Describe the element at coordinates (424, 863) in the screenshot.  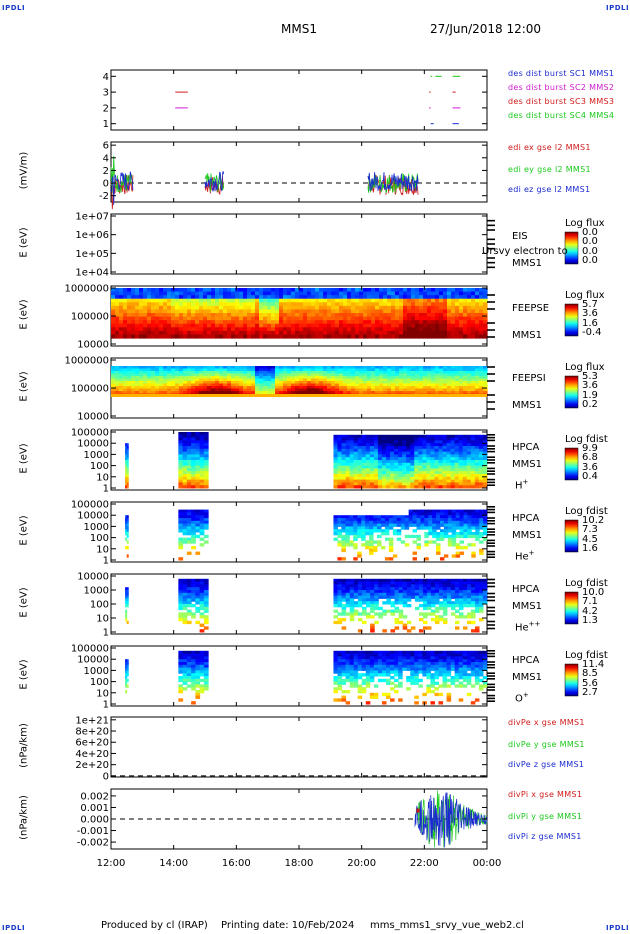
I see `x-tick-label: 22:00` at that location.